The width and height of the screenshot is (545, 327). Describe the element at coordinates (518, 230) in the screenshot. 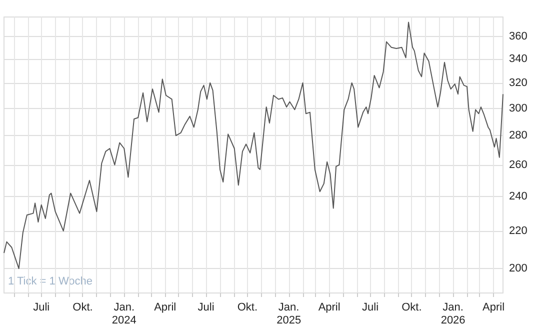

I see `y-tick-label: 220` at that location.